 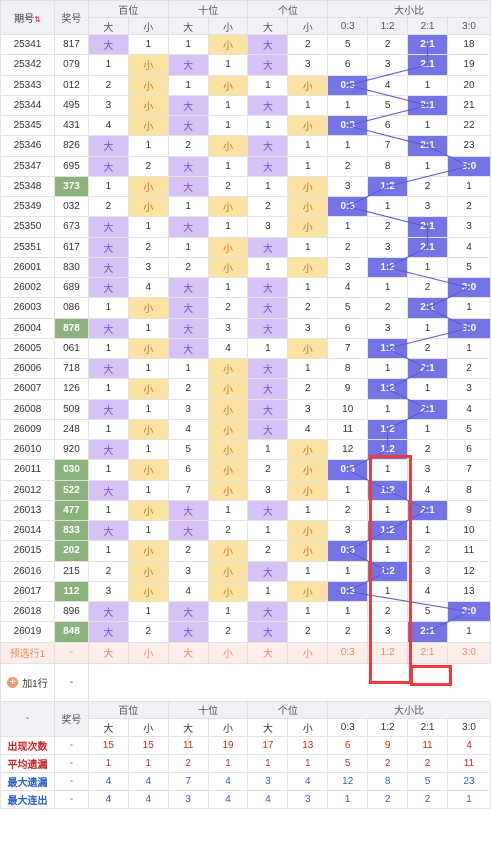 I want to click on predict-row-label: 预选行1, so click(x=27, y=652).